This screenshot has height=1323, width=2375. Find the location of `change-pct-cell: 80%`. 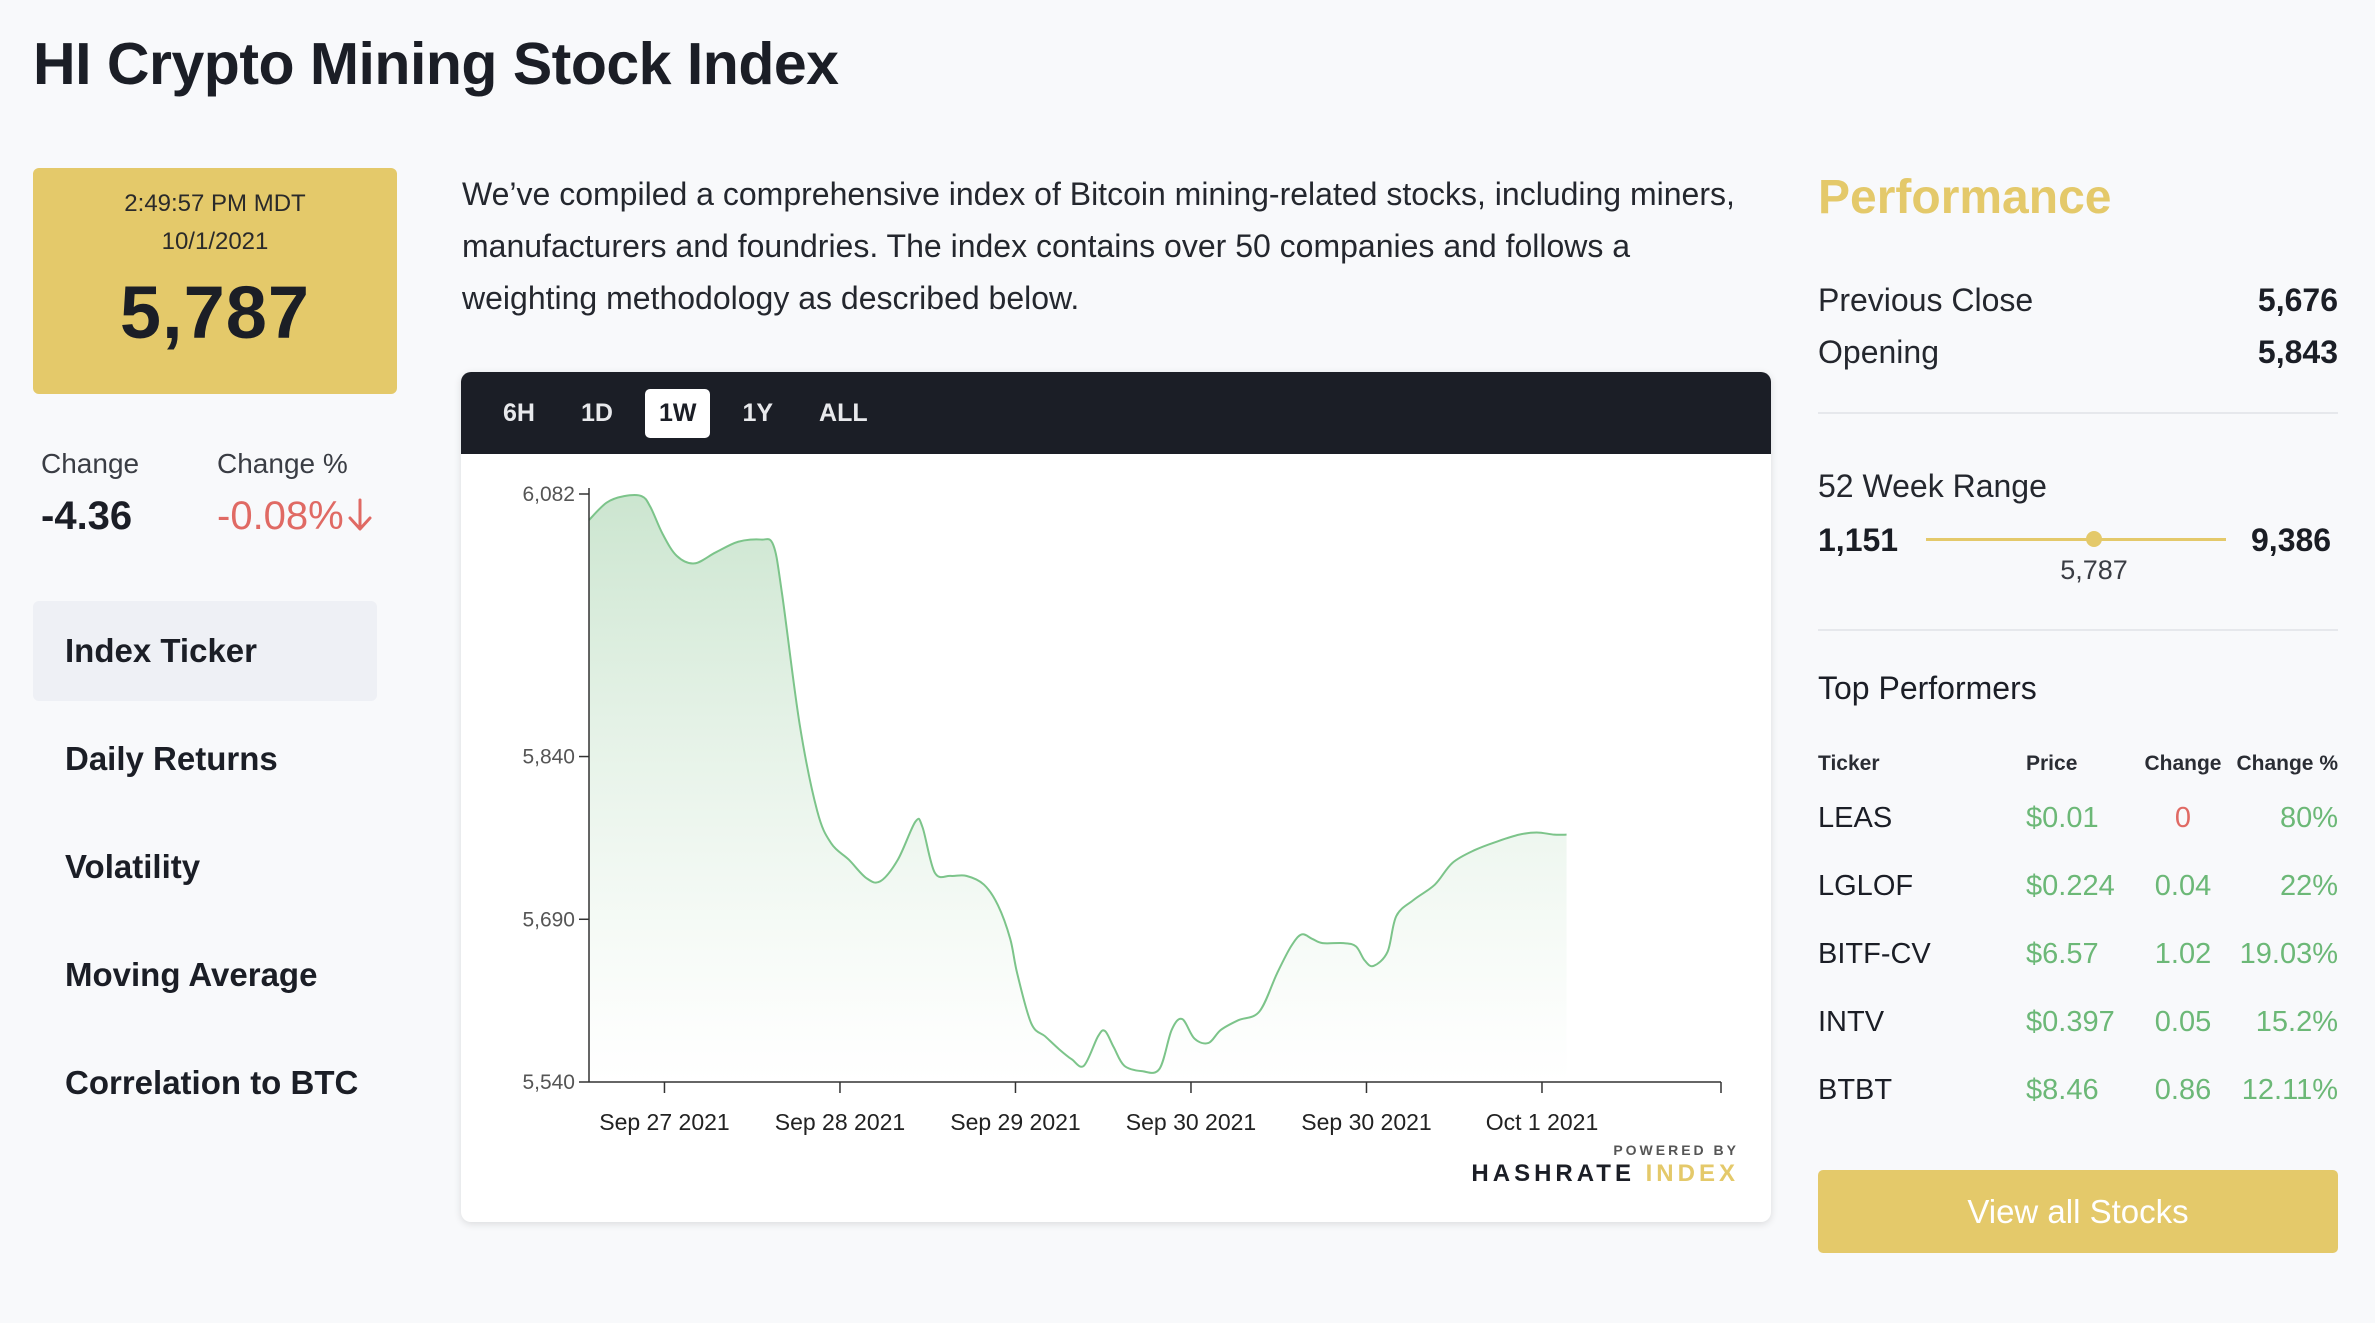

change-pct-cell: 80% is located at coordinates (2308, 817).